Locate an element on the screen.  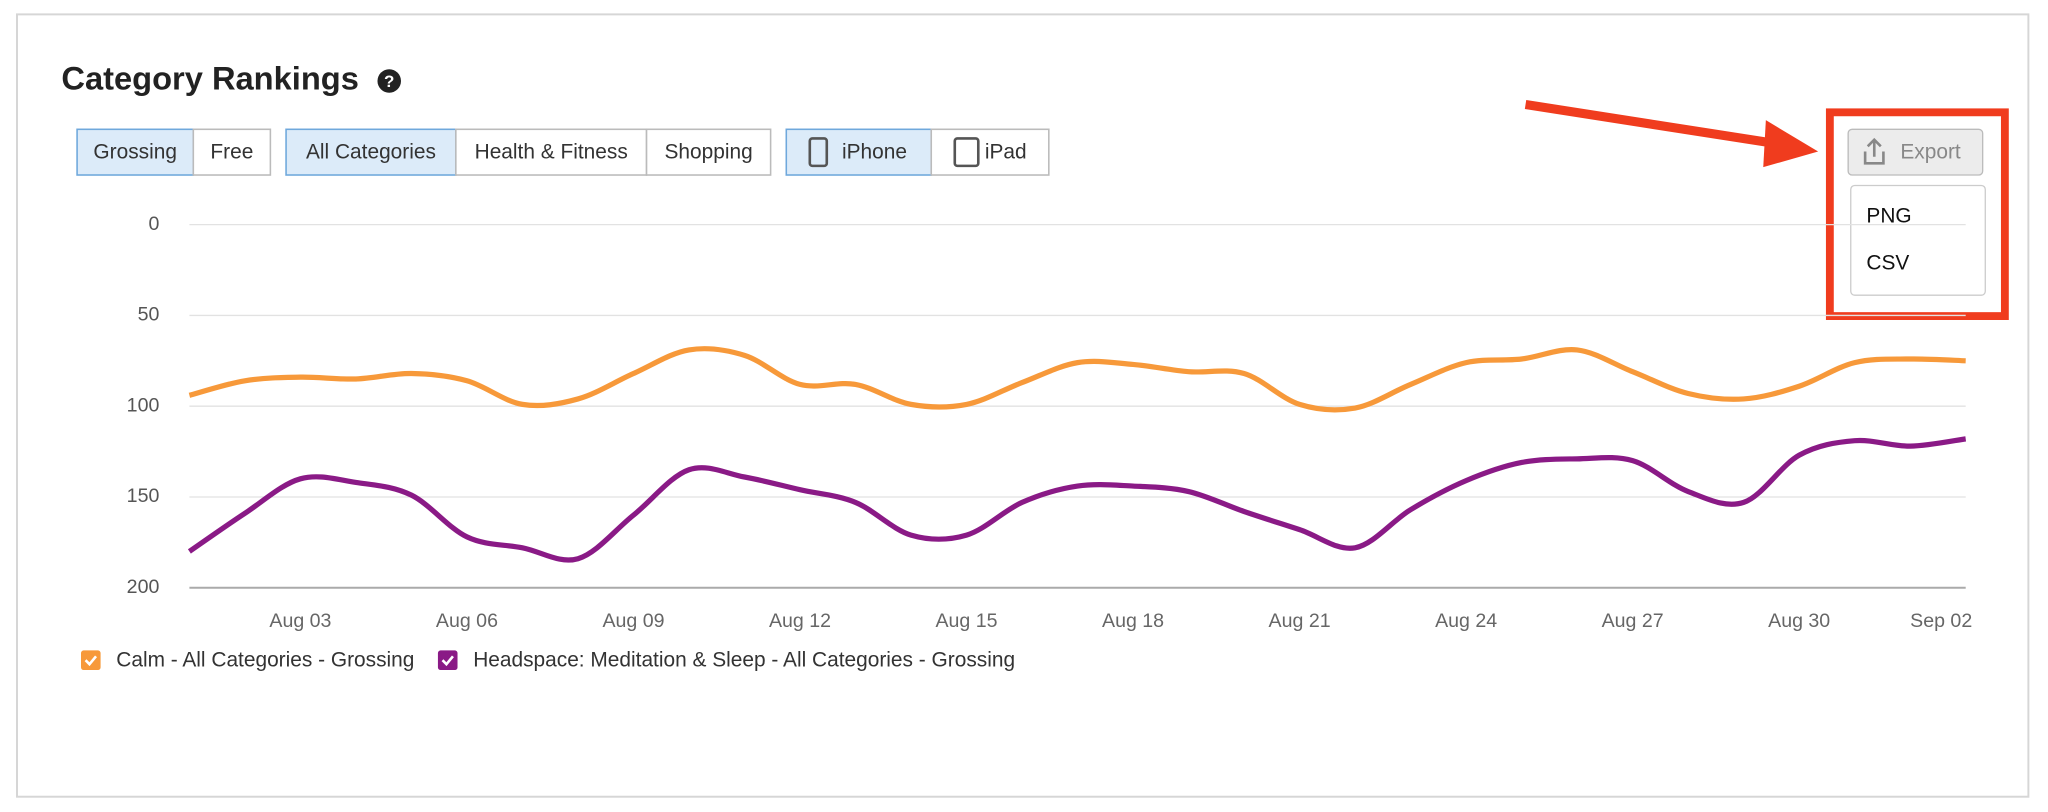
button-label: Shopping is located at coordinates (708, 151).